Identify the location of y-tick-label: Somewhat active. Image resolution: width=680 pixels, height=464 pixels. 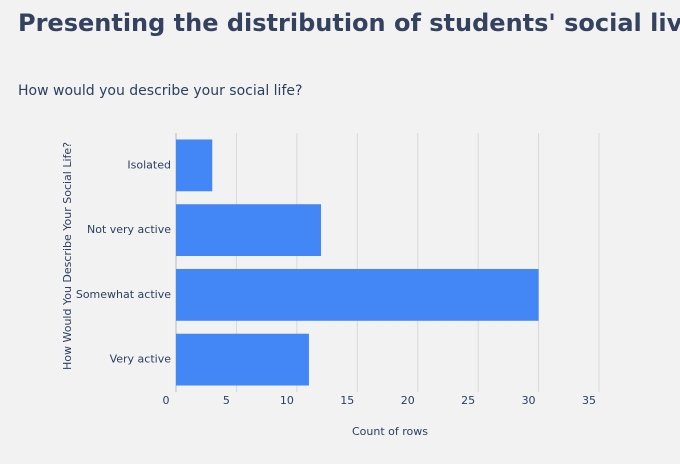
(123, 294).